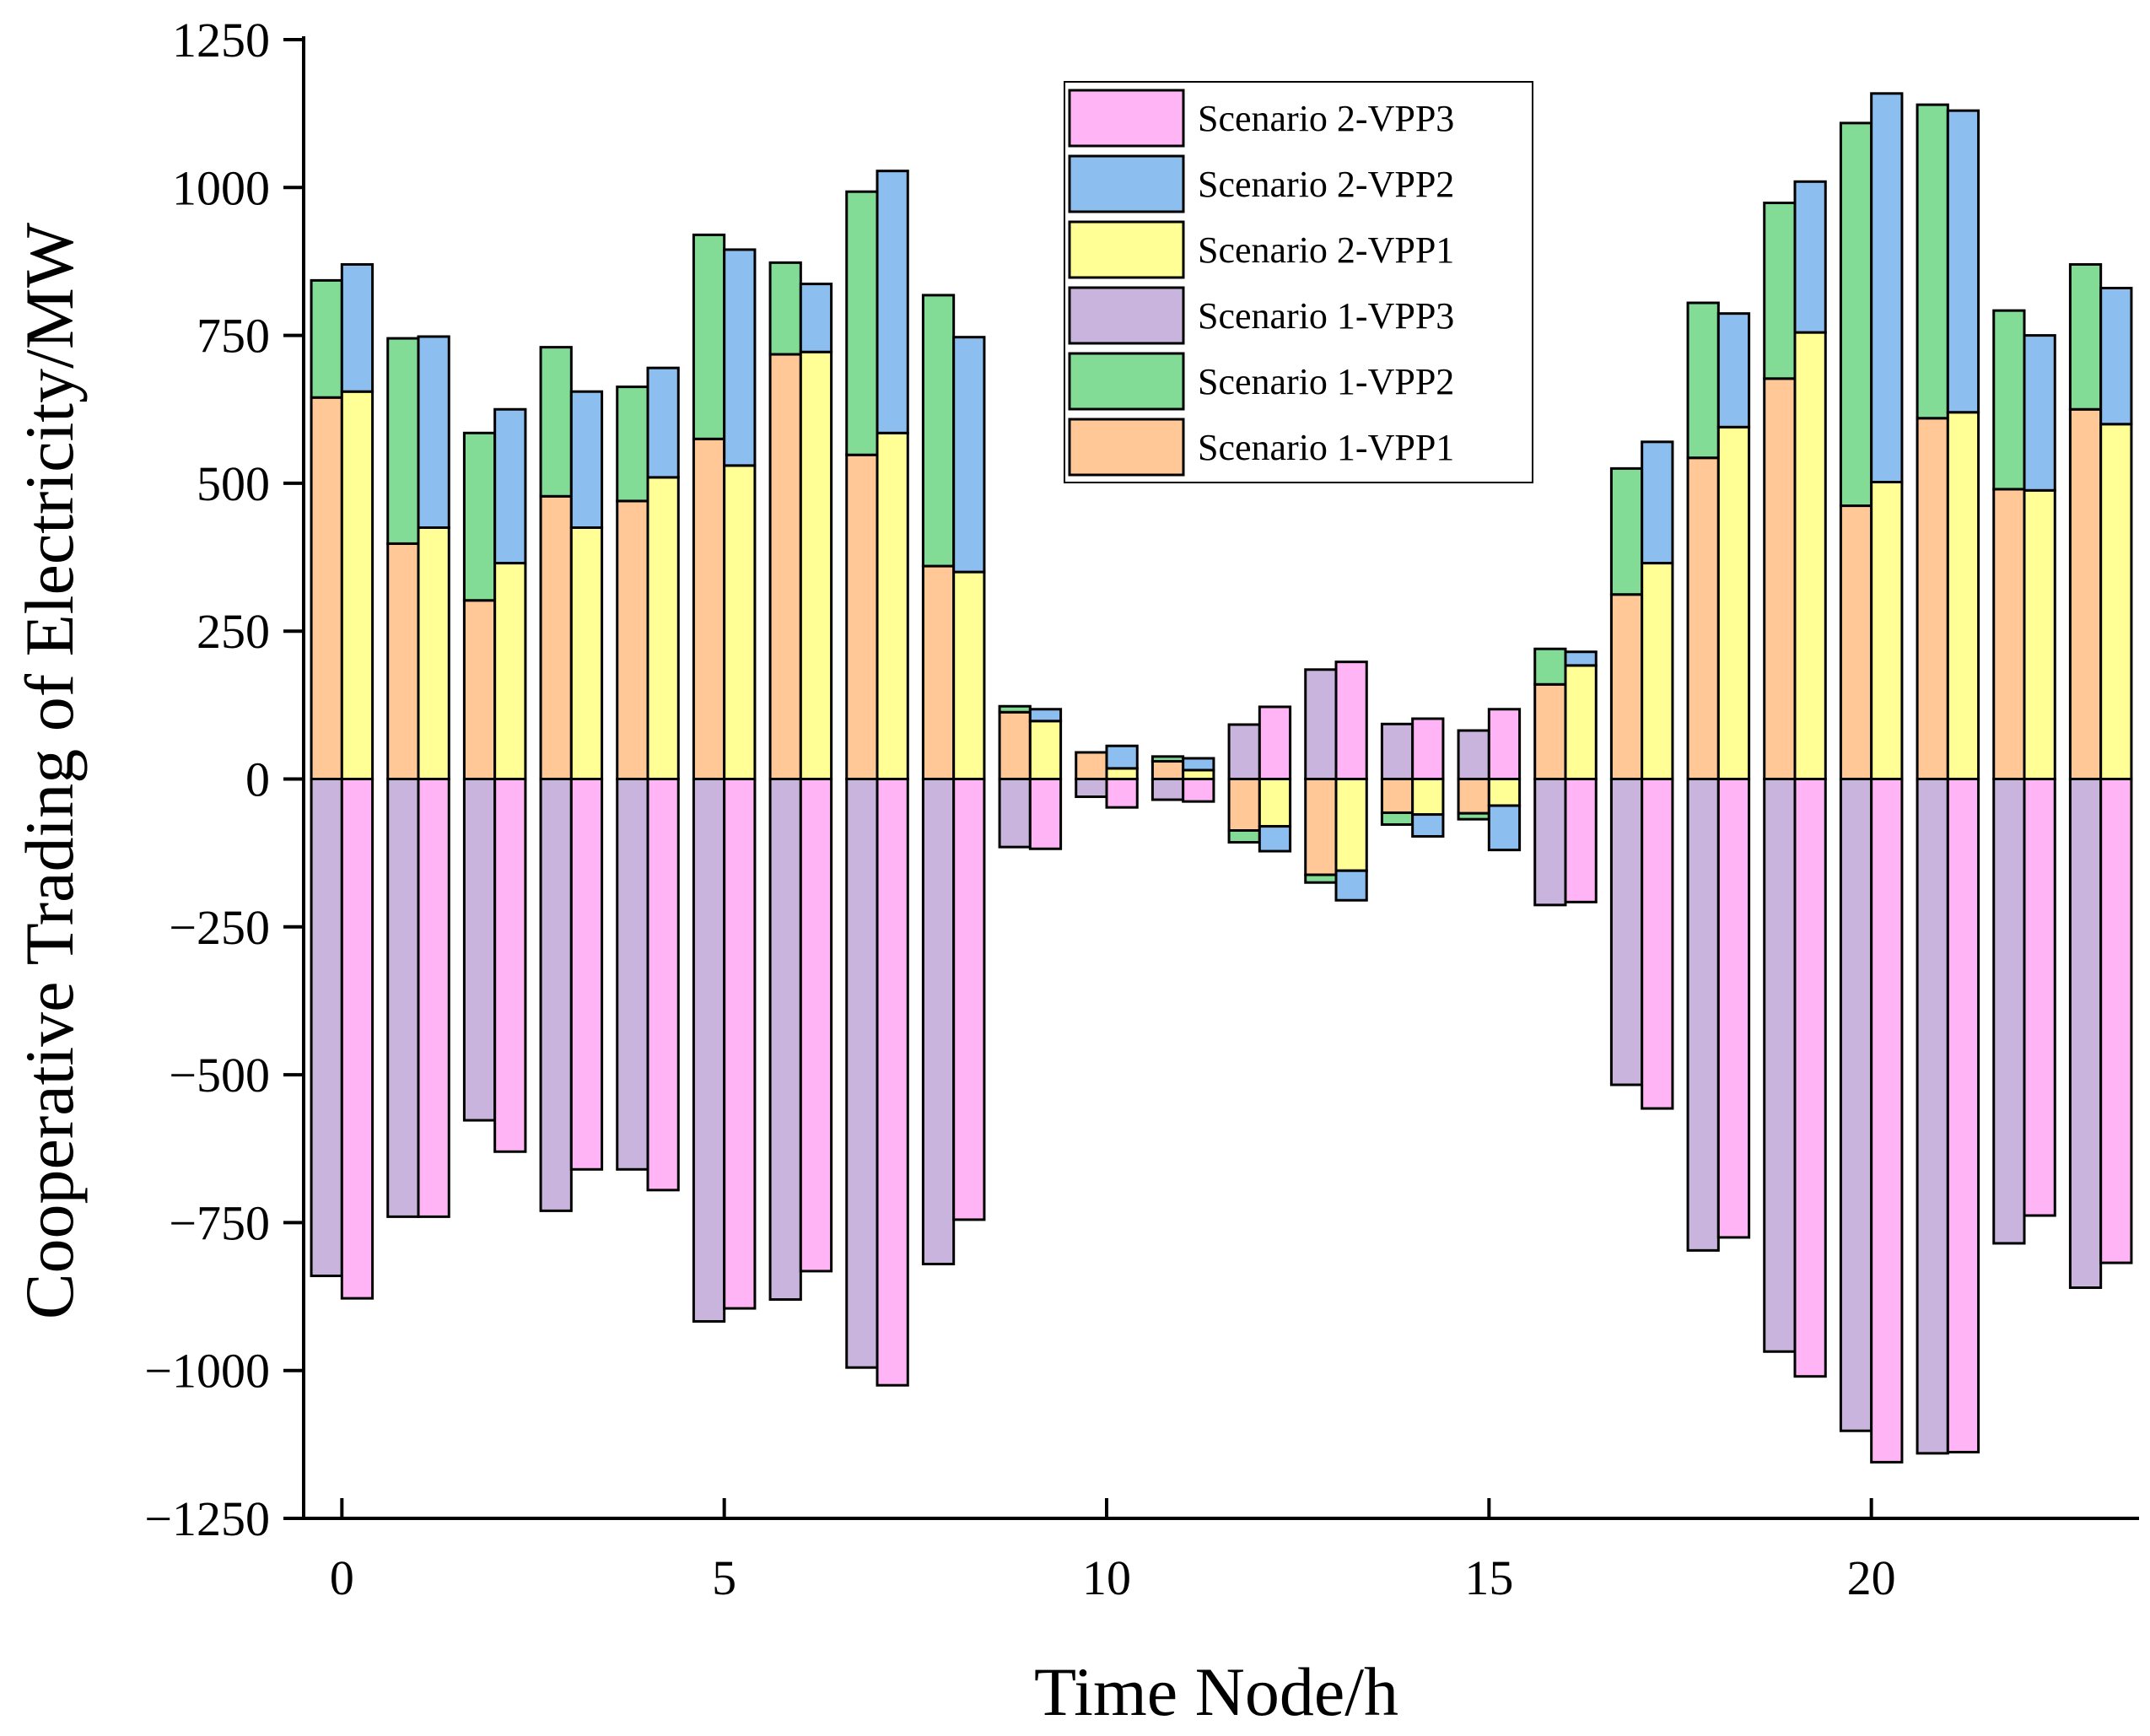  Describe the element at coordinates (1703, 381) in the screenshot. I see `bar-scenario-1-vpp2-h18` at that location.